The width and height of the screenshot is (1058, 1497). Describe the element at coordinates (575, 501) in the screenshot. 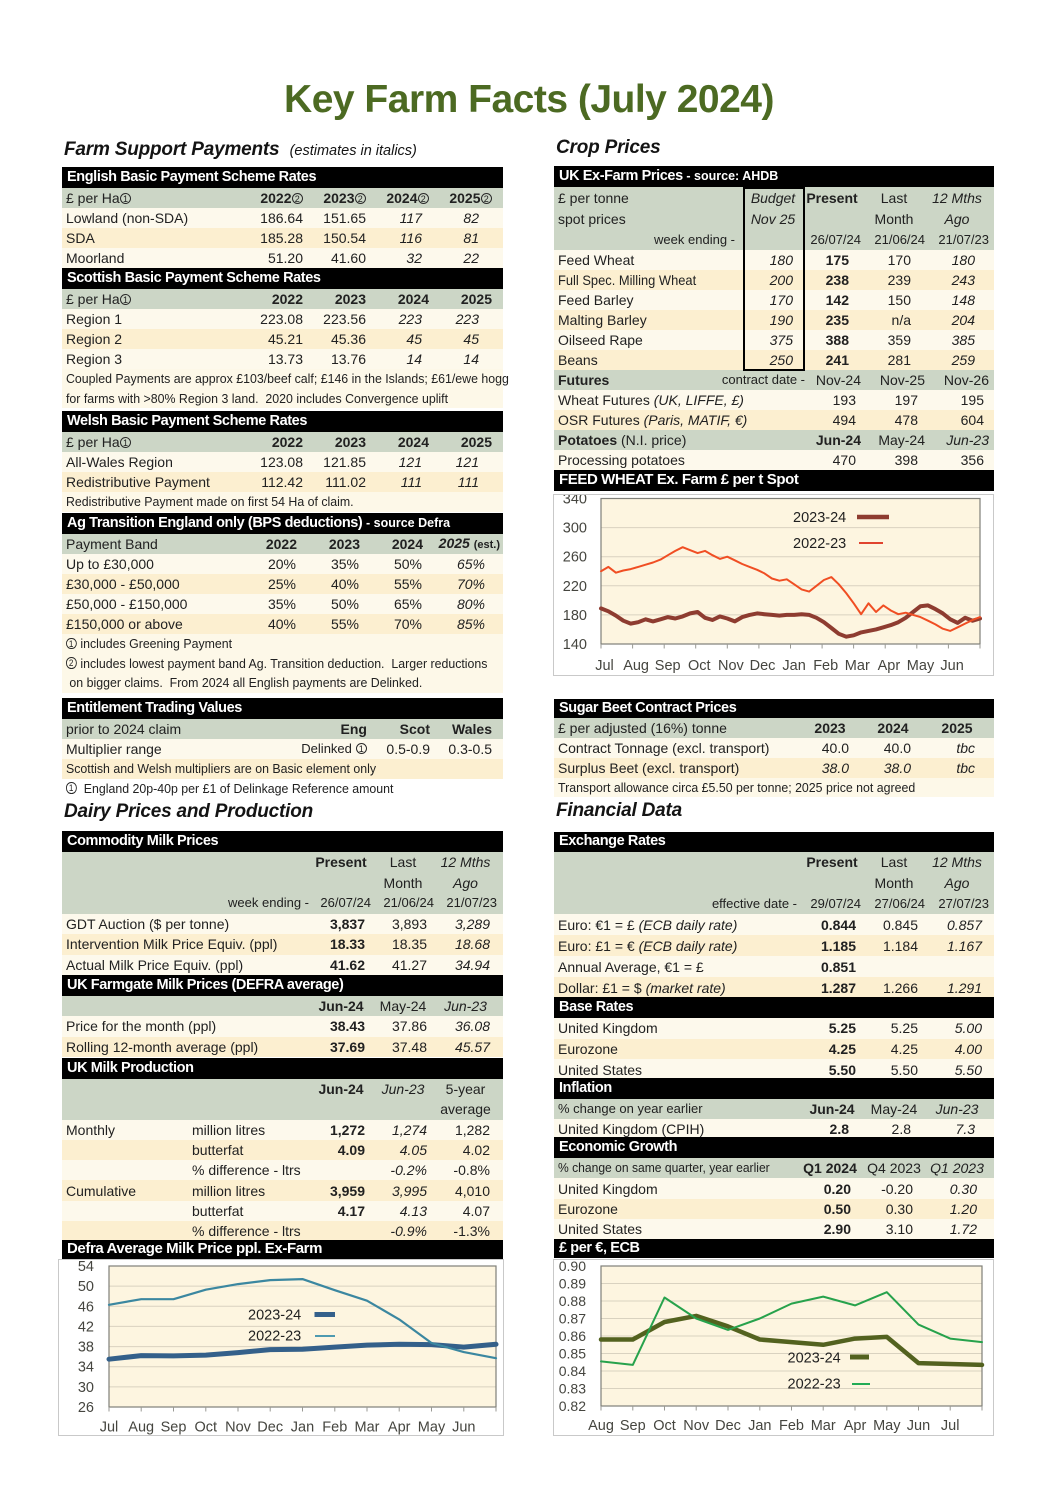

I see `svg-text: 340` at that location.